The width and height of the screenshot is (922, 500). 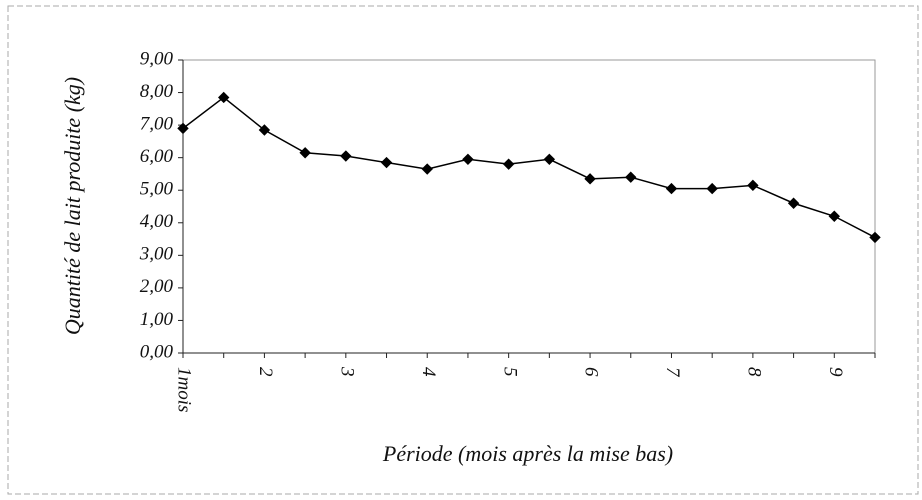 I want to click on x-tick-label: 7, so click(x=672, y=372).